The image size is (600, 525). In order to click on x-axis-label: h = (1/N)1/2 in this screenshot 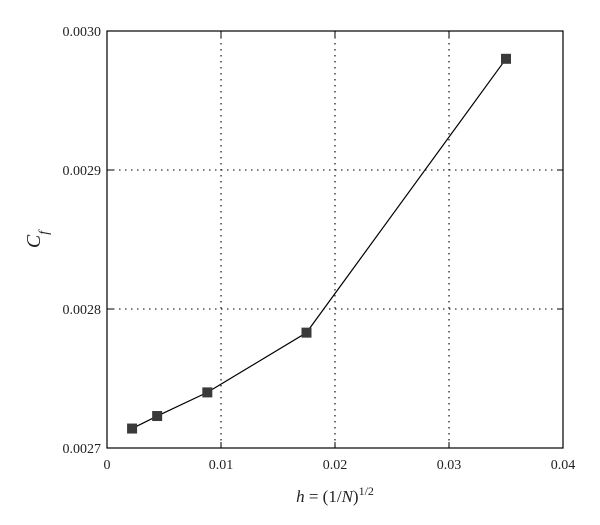, I will do `click(335, 495)`.